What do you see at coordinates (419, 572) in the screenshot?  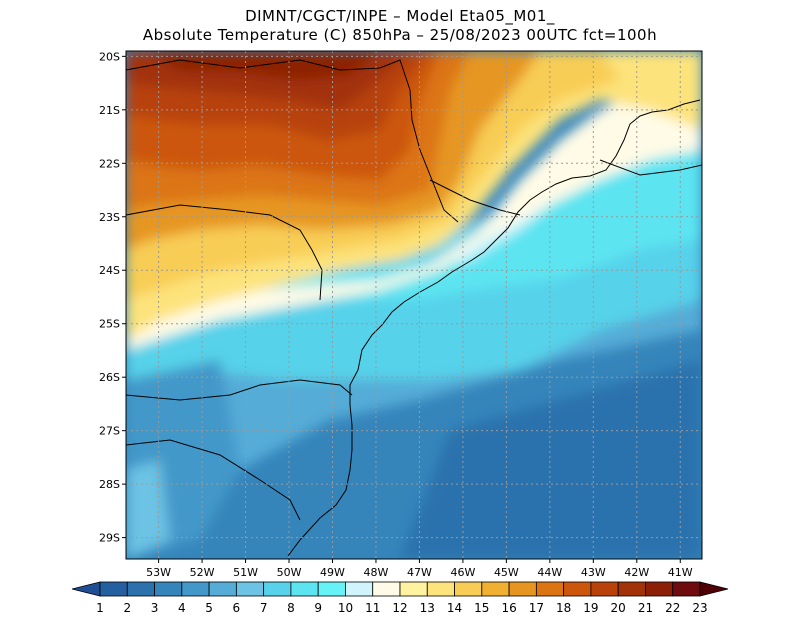 I see `lon-tick-label: 47W` at bounding box center [419, 572].